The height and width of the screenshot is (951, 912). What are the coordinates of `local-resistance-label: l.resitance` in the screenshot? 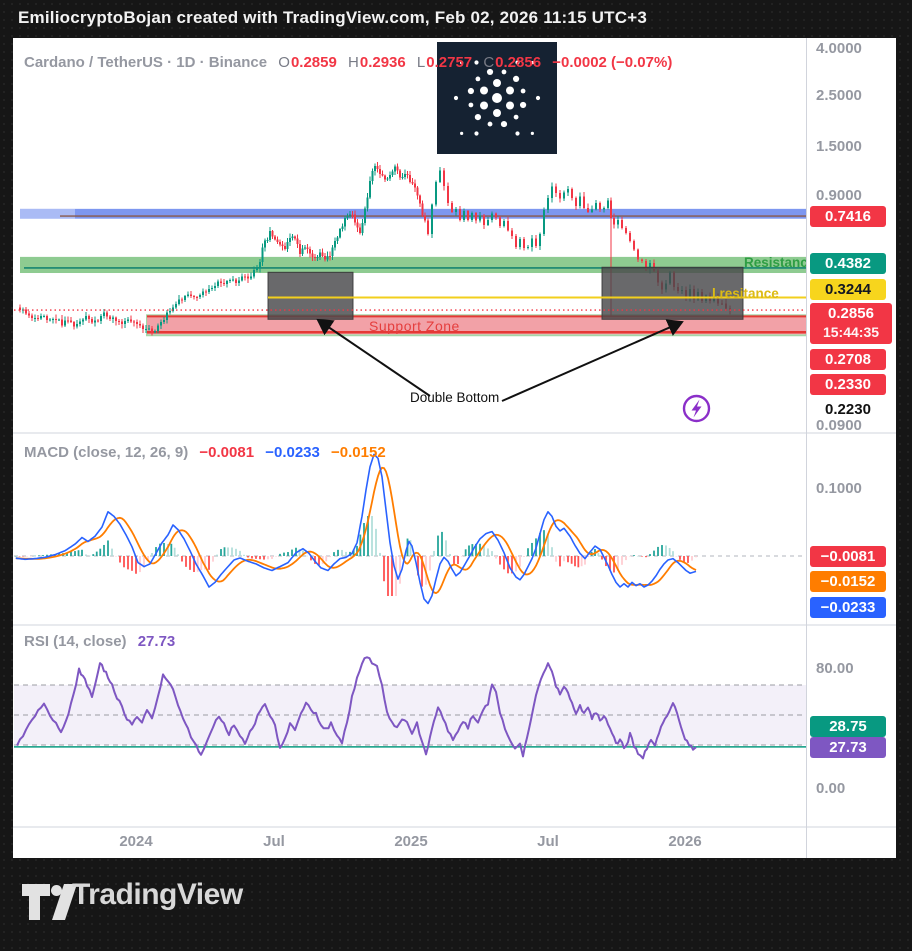 It's located at (745, 293).